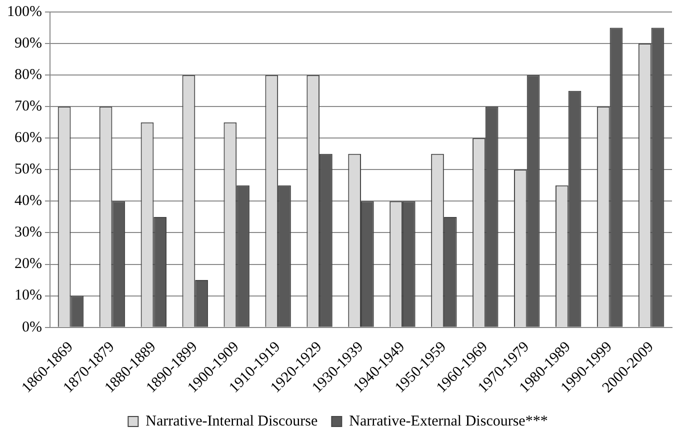  What do you see at coordinates (232, 421) in the screenshot?
I see `legend-label: Narrative-Internal Discourse` at bounding box center [232, 421].